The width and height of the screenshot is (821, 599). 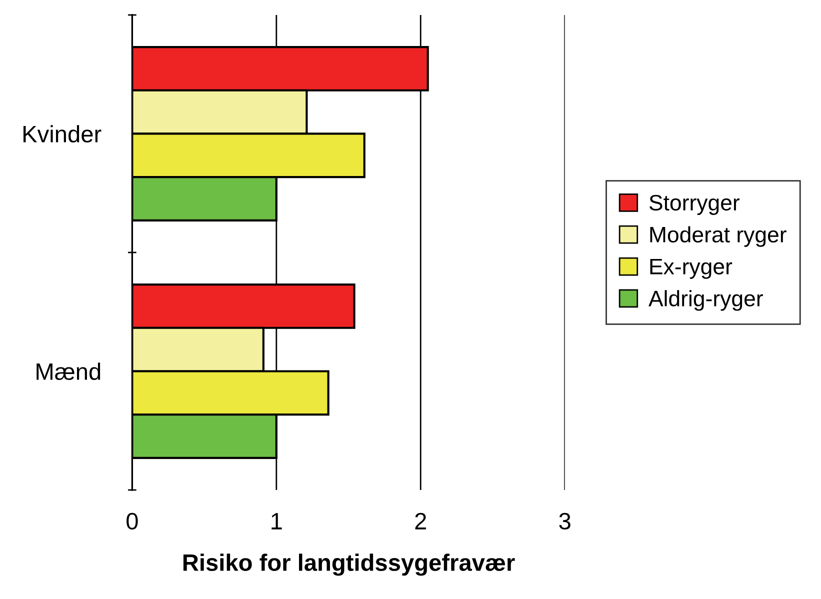 What do you see at coordinates (132, 521) in the screenshot?
I see `x-tick-label: 0` at bounding box center [132, 521].